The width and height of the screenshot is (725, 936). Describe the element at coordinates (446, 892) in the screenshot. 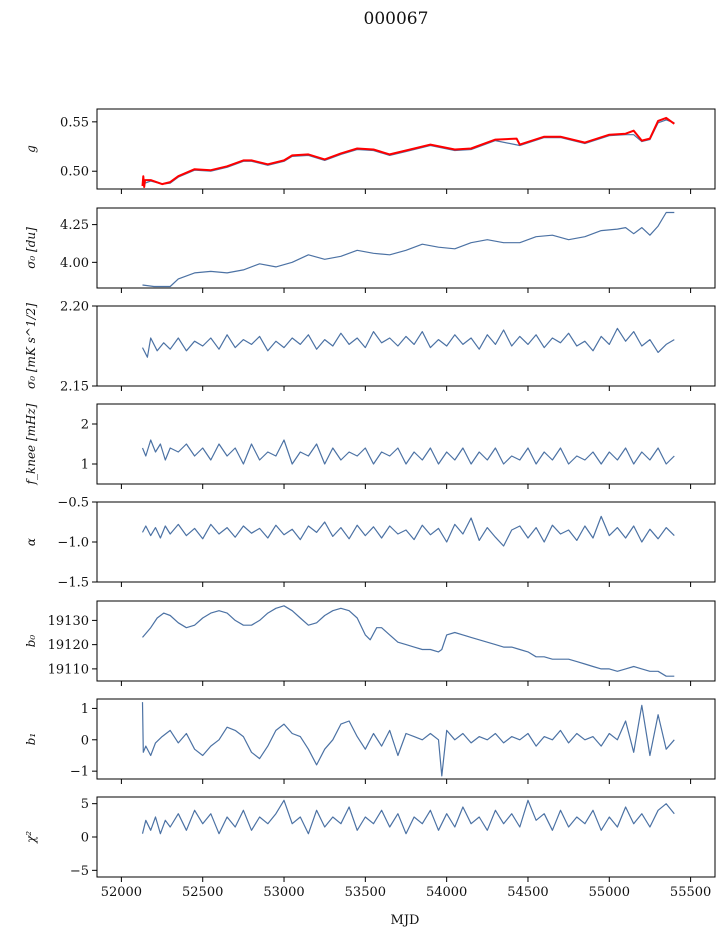

I see `x-tick-label: 54000` at that location.